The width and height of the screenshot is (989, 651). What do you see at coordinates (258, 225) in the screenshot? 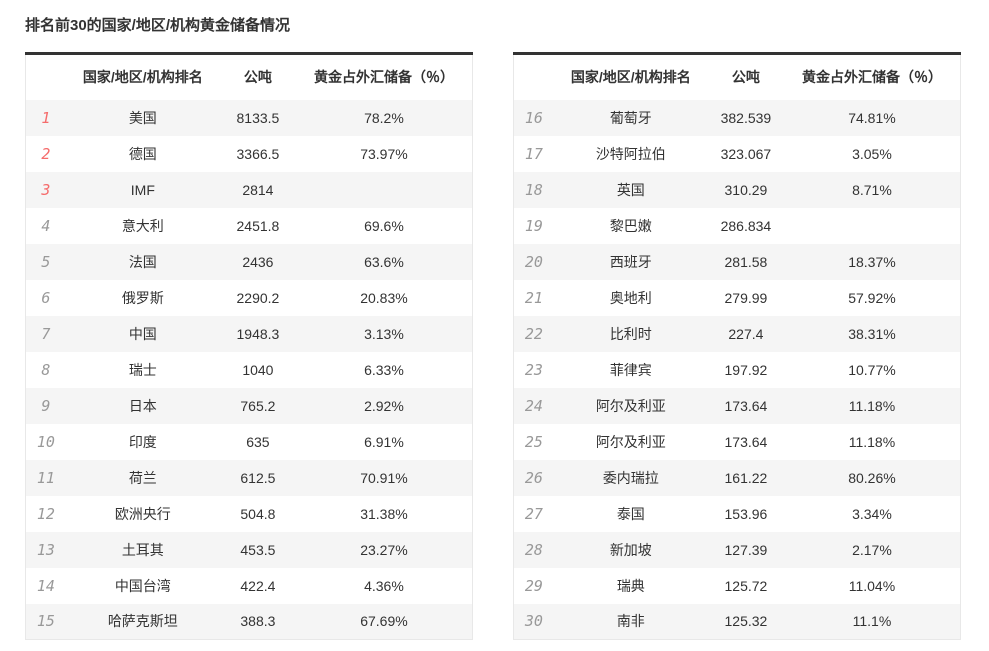
I see `tonnes-cell: 2451.8` at bounding box center [258, 225].